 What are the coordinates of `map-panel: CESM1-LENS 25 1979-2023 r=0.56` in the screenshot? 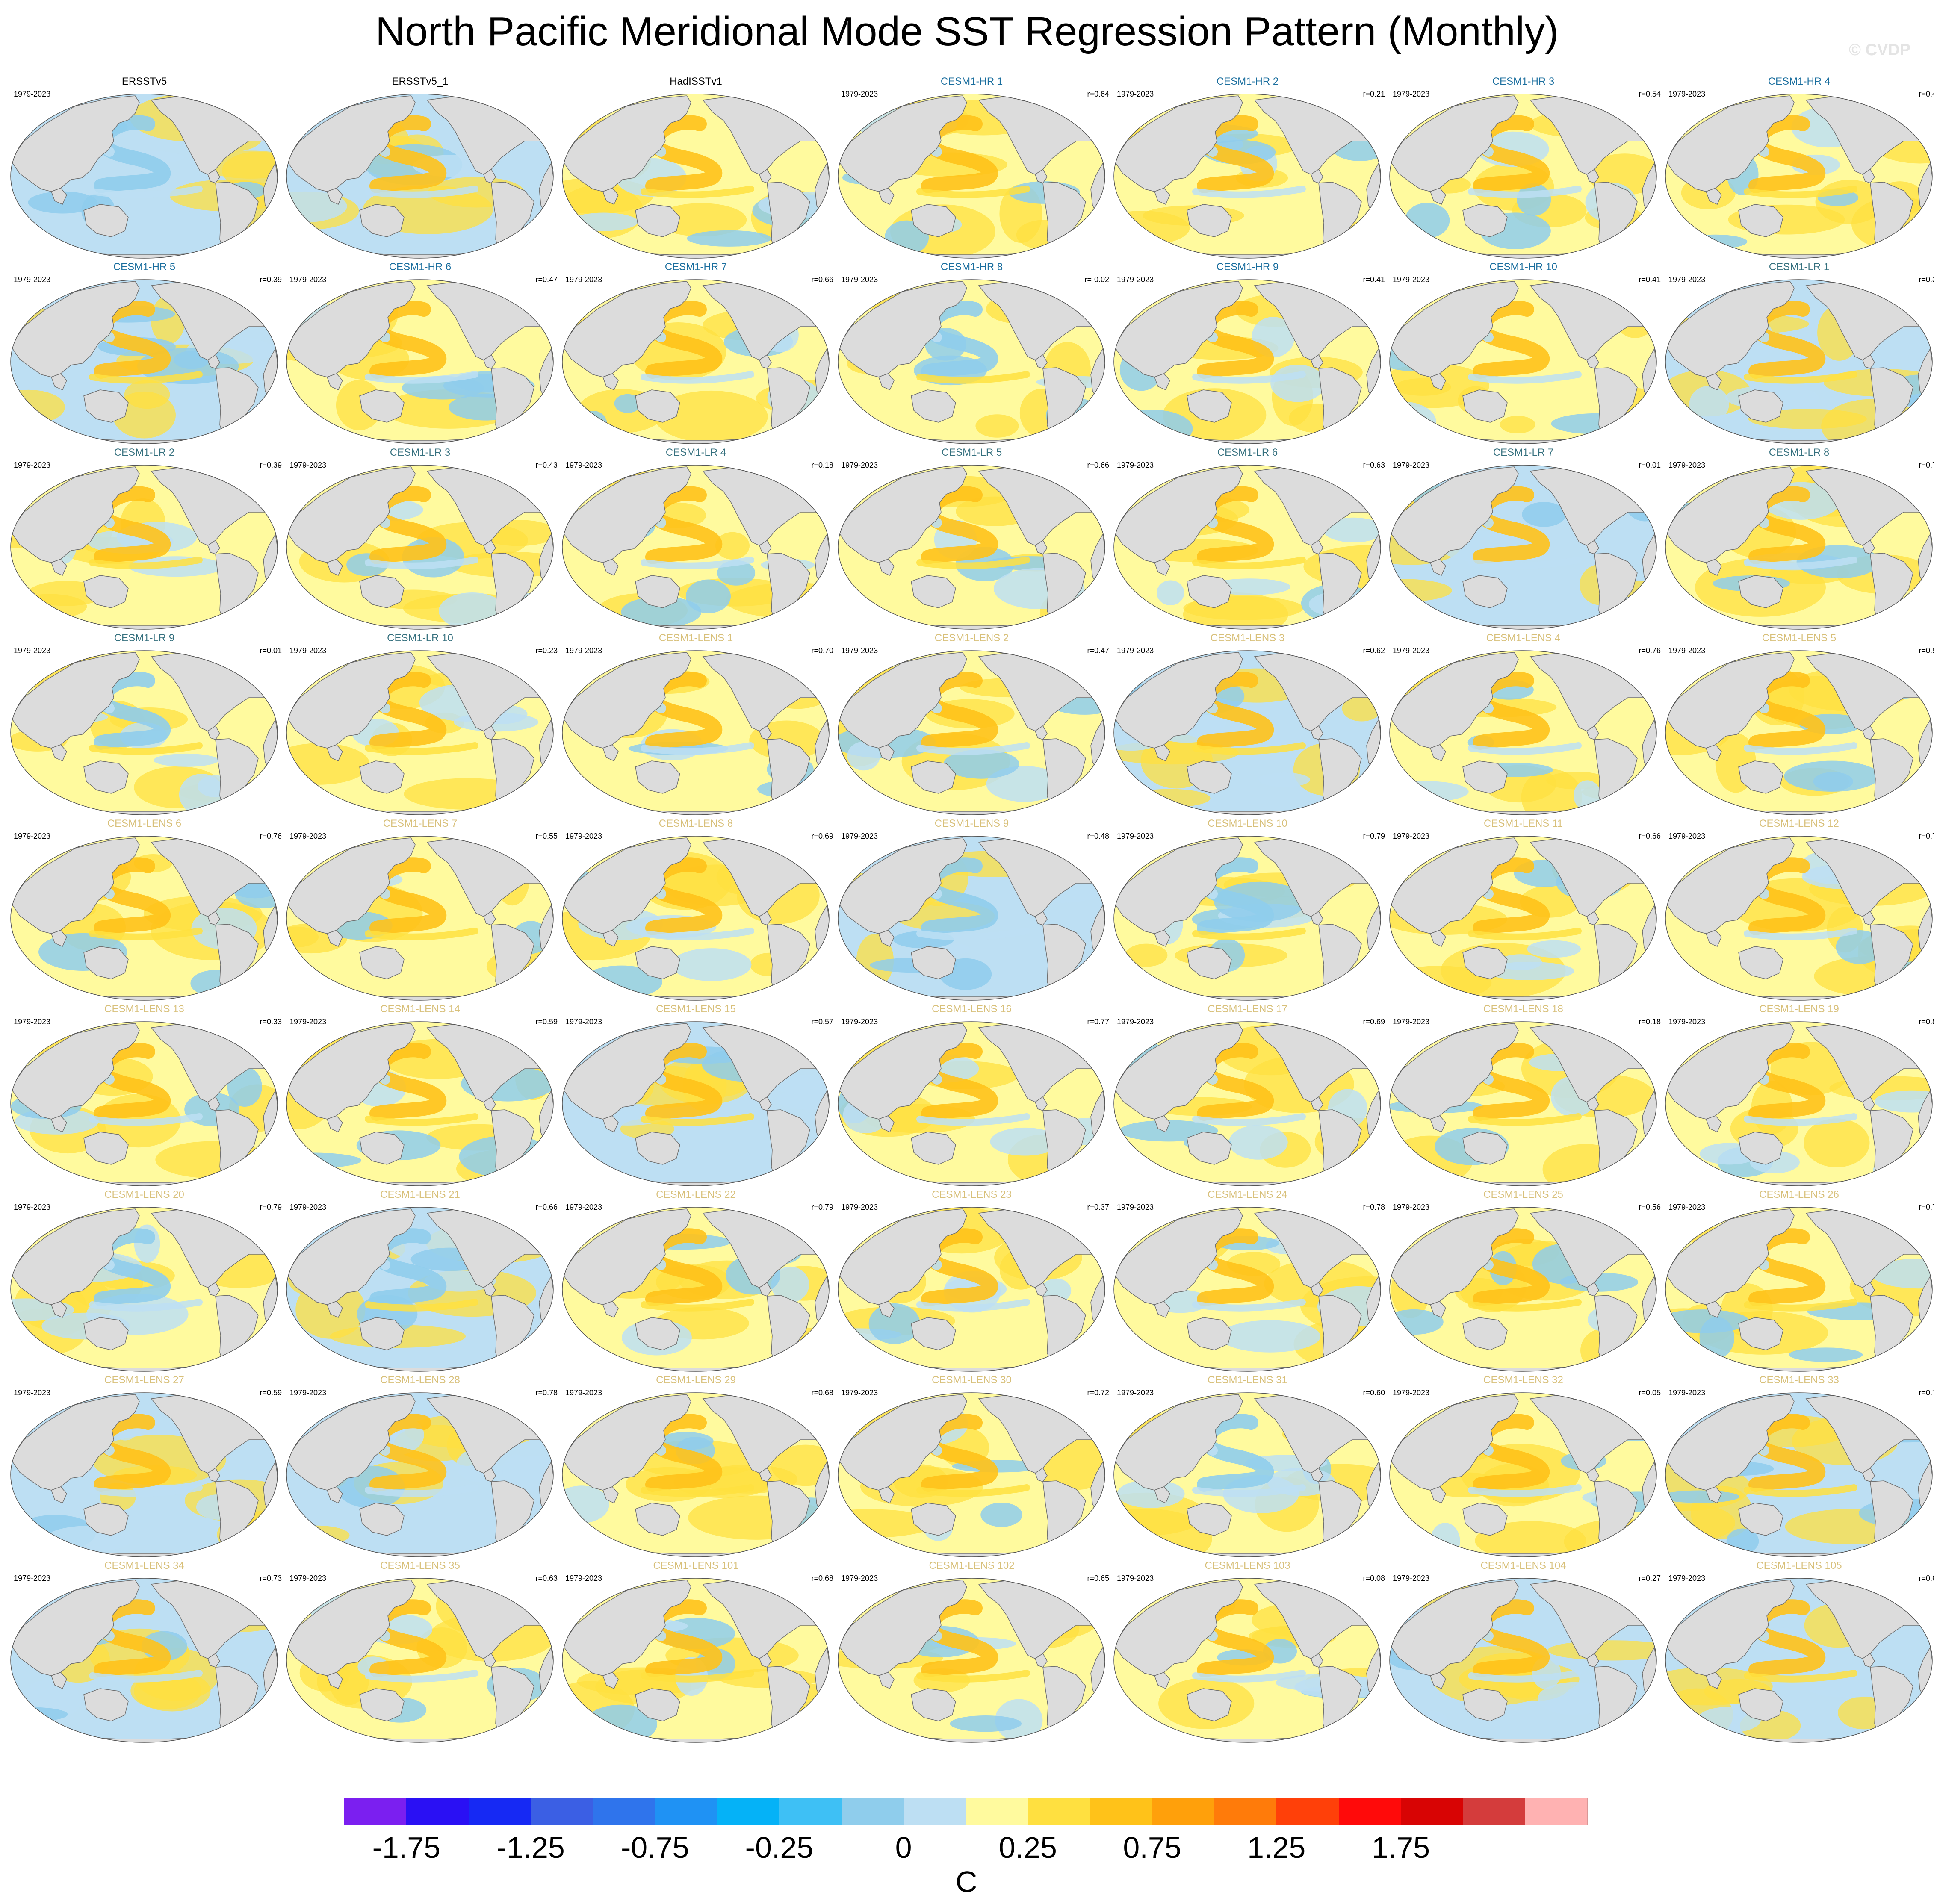 It's located at (1523, 1282).